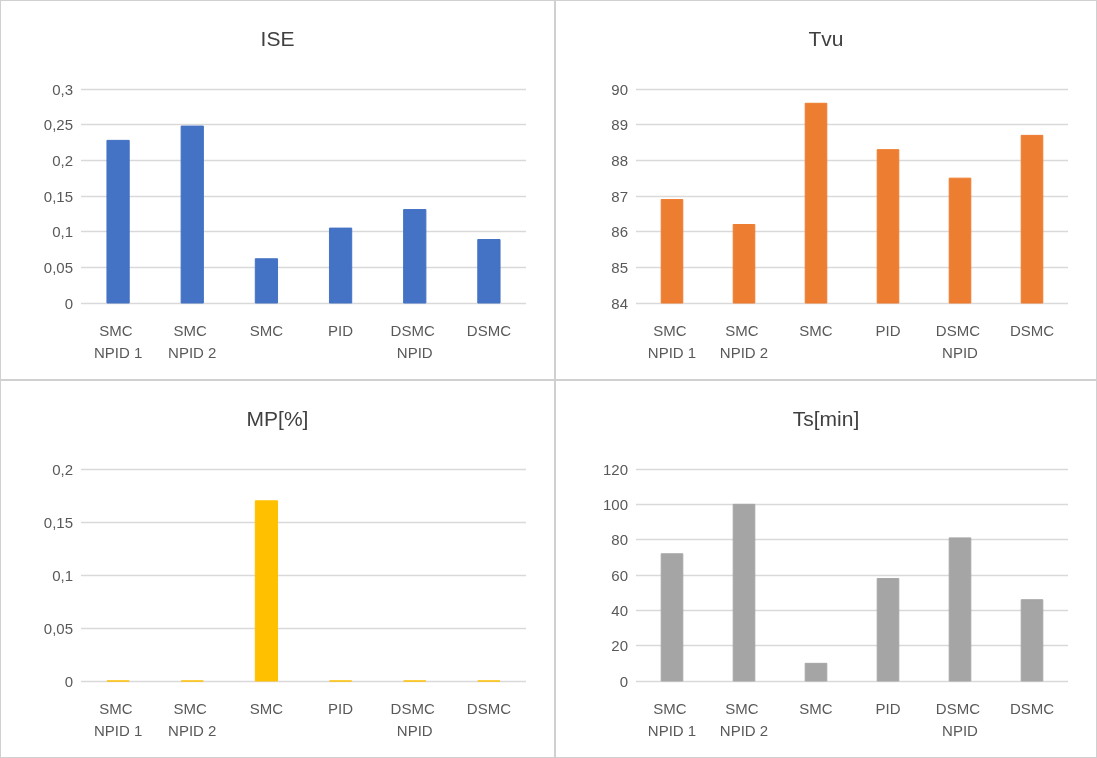  Describe the element at coordinates (277, 418) in the screenshot. I see `chart-title: MP[%]` at that location.